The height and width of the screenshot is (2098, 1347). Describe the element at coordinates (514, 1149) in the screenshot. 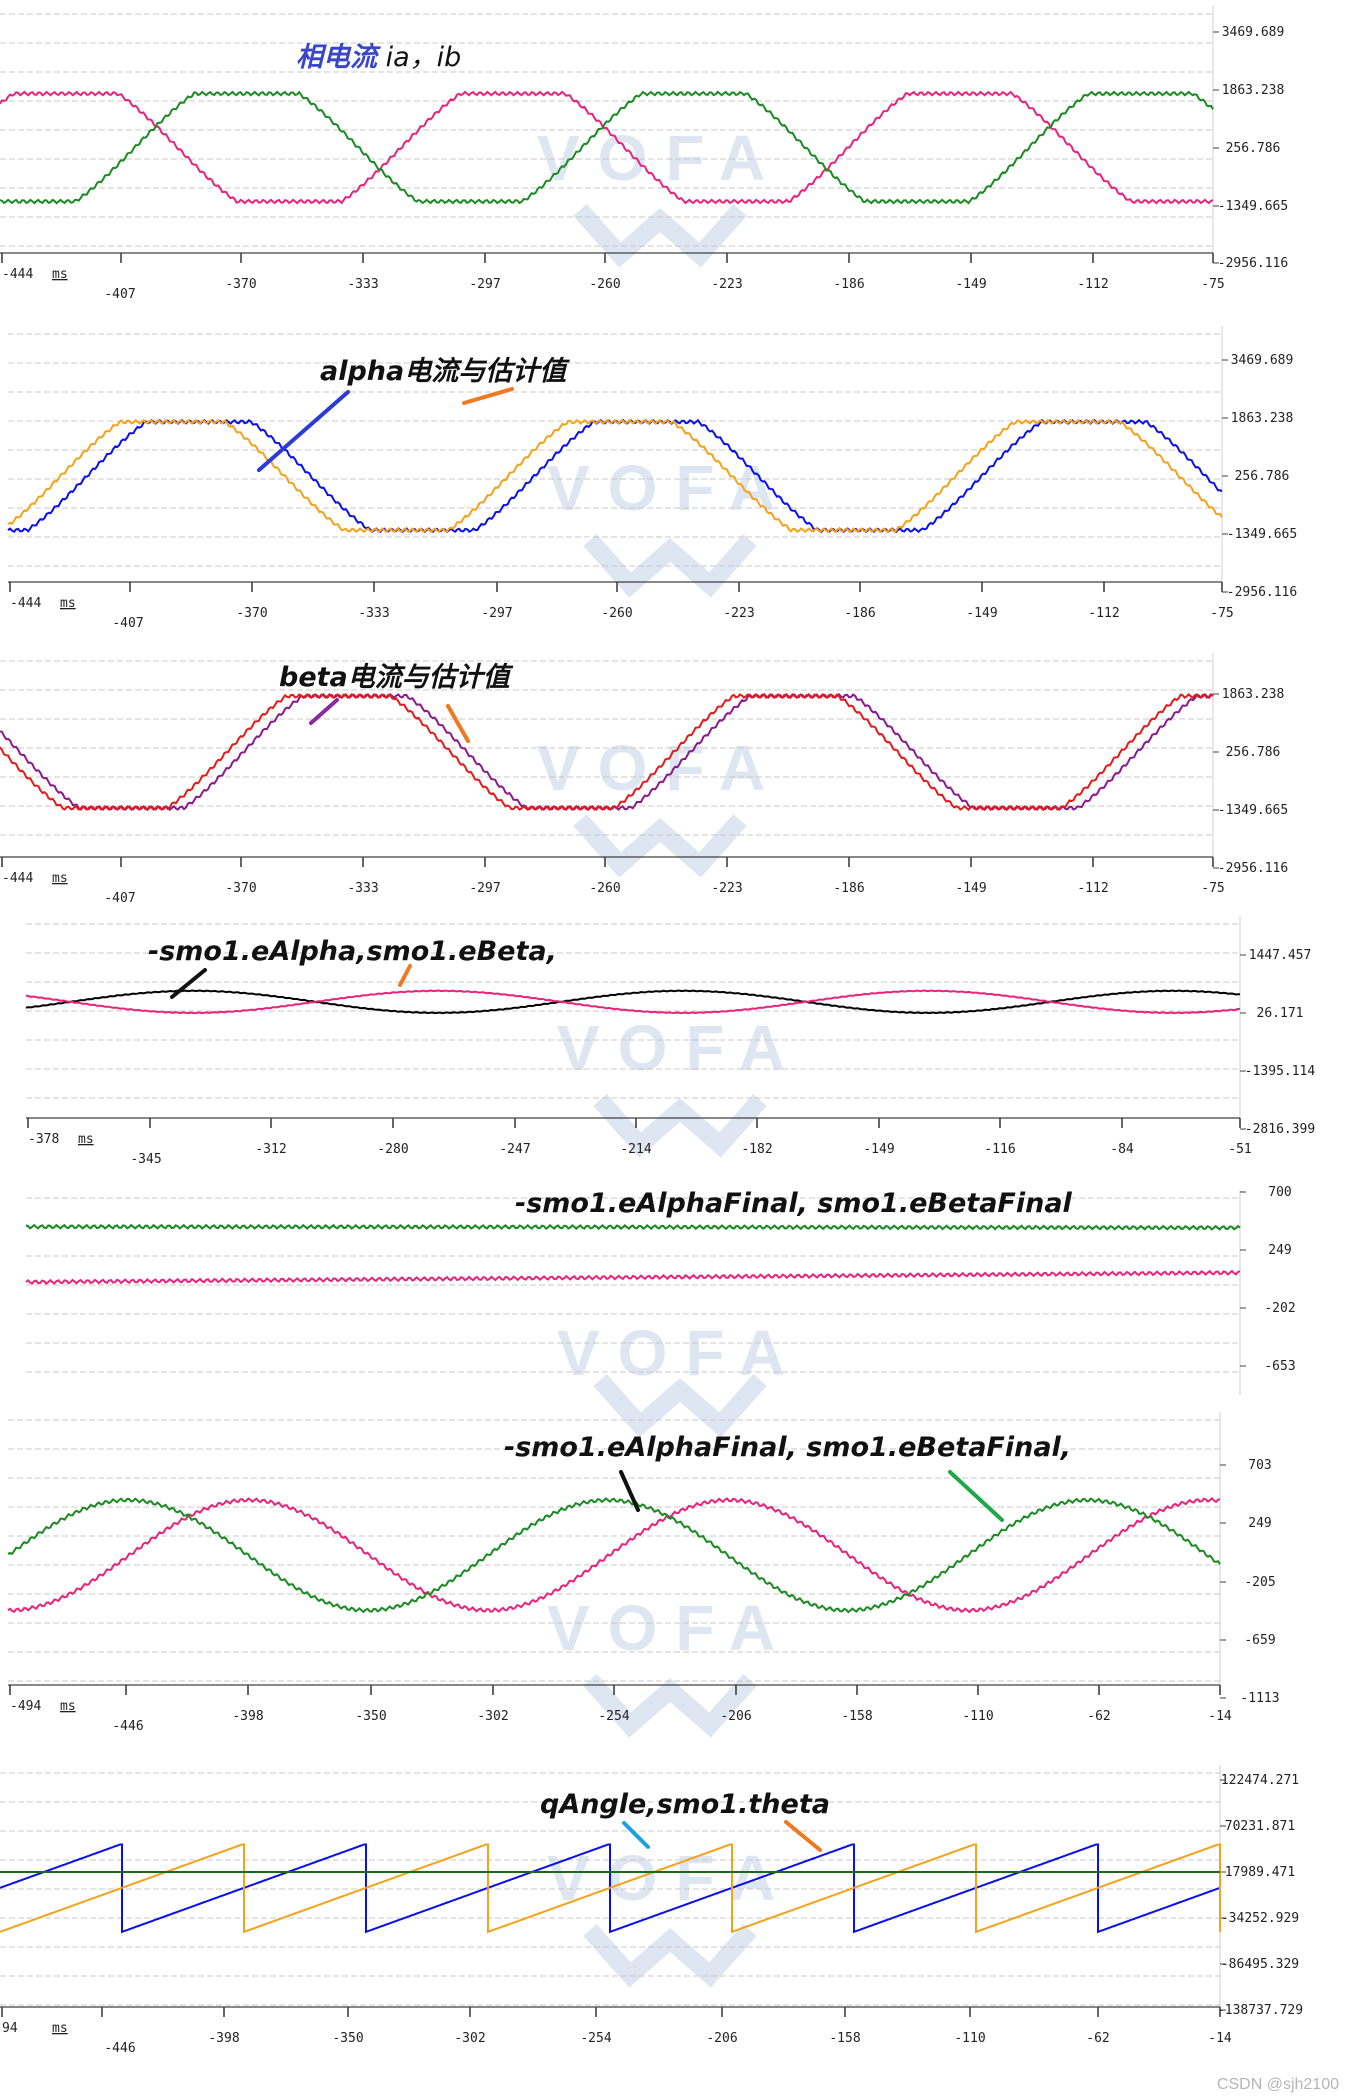

I see `x-tick-label: -247` at that location.